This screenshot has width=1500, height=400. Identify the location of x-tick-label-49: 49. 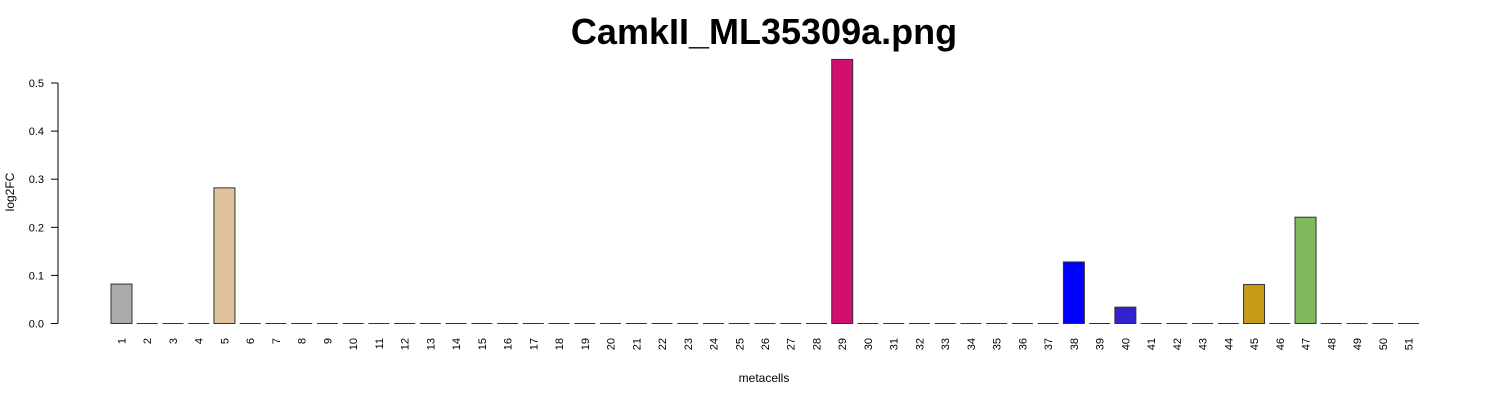
(1358, 344).